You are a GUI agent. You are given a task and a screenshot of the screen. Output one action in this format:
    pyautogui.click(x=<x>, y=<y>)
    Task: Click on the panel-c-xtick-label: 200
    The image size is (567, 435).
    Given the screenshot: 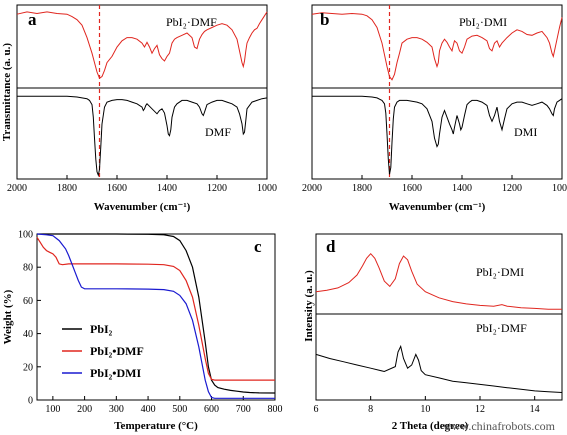 What is the action you would take?
    pyautogui.click(x=84, y=409)
    